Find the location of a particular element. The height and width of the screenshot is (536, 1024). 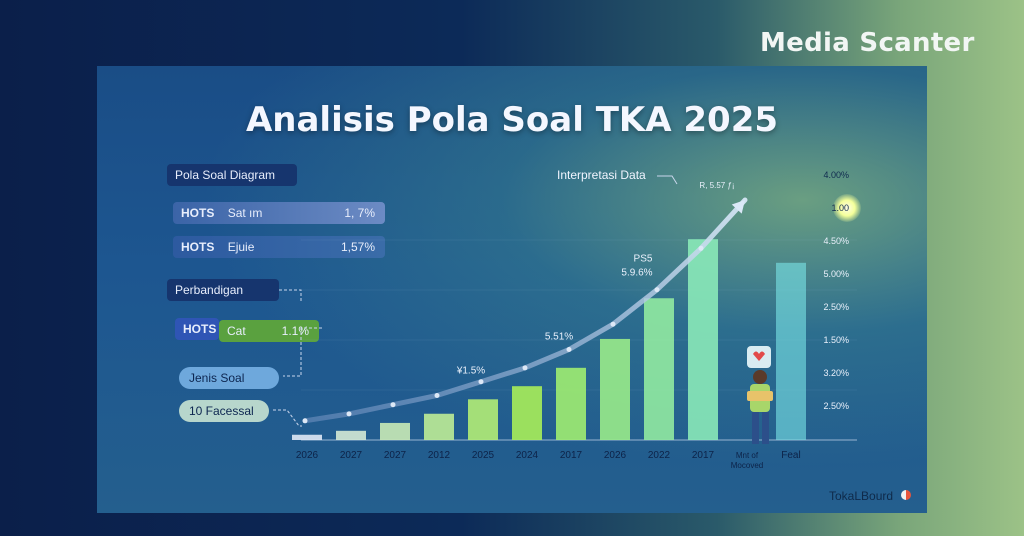

x-tick-label: 2012 is located at coordinates (439, 455).